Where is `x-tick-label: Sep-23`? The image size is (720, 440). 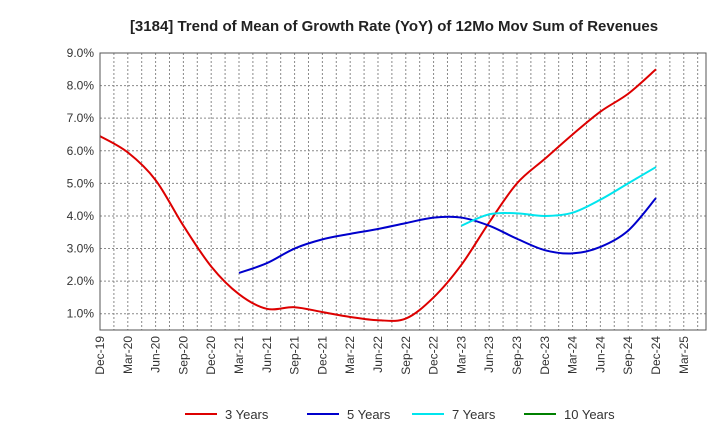
x-tick-label: Sep-23 is located at coordinates (517, 355).